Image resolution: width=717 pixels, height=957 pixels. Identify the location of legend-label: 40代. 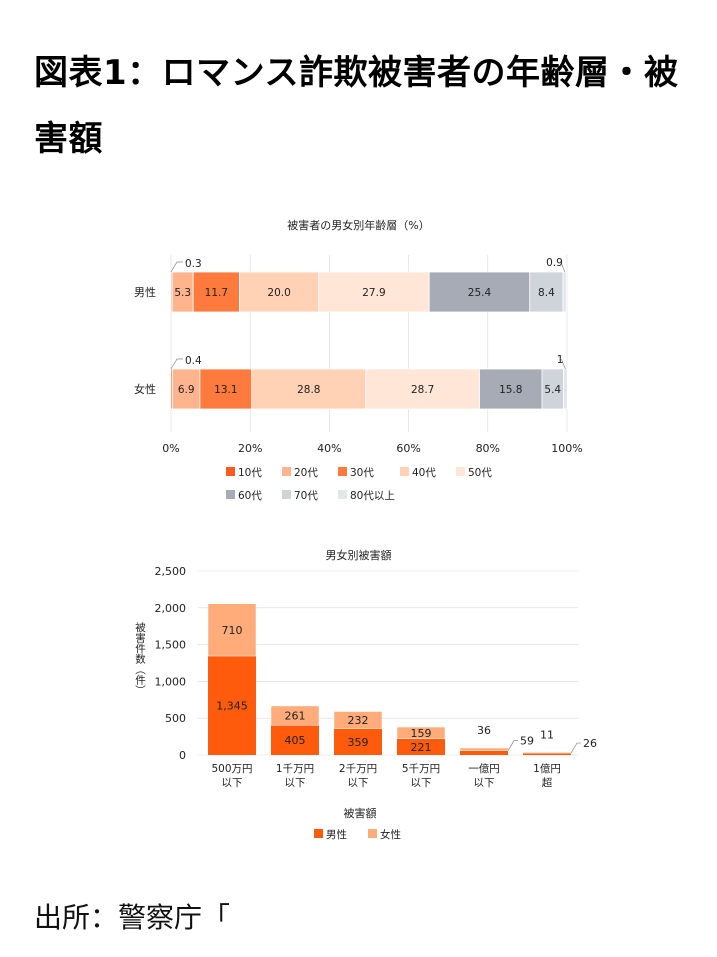
(424, 473).